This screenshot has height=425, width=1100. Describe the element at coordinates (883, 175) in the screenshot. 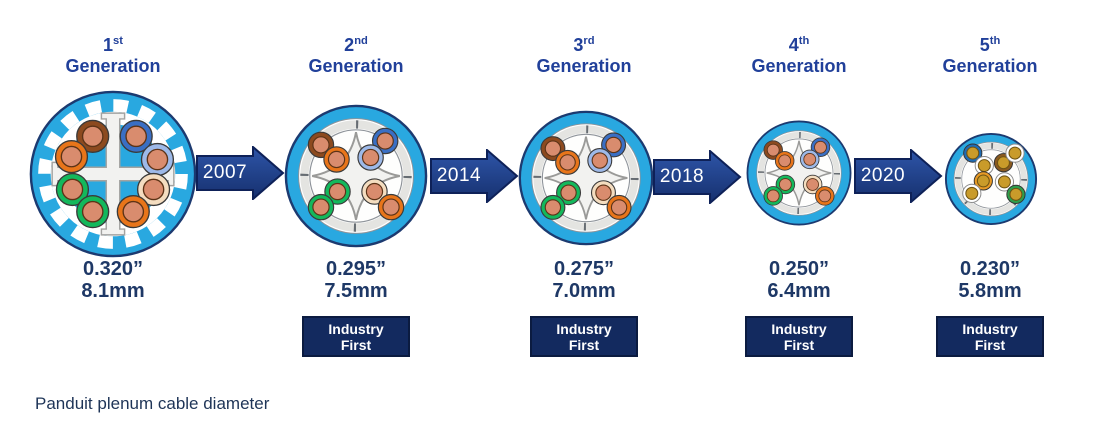

I see `year-label-2020: 2020` at that location.